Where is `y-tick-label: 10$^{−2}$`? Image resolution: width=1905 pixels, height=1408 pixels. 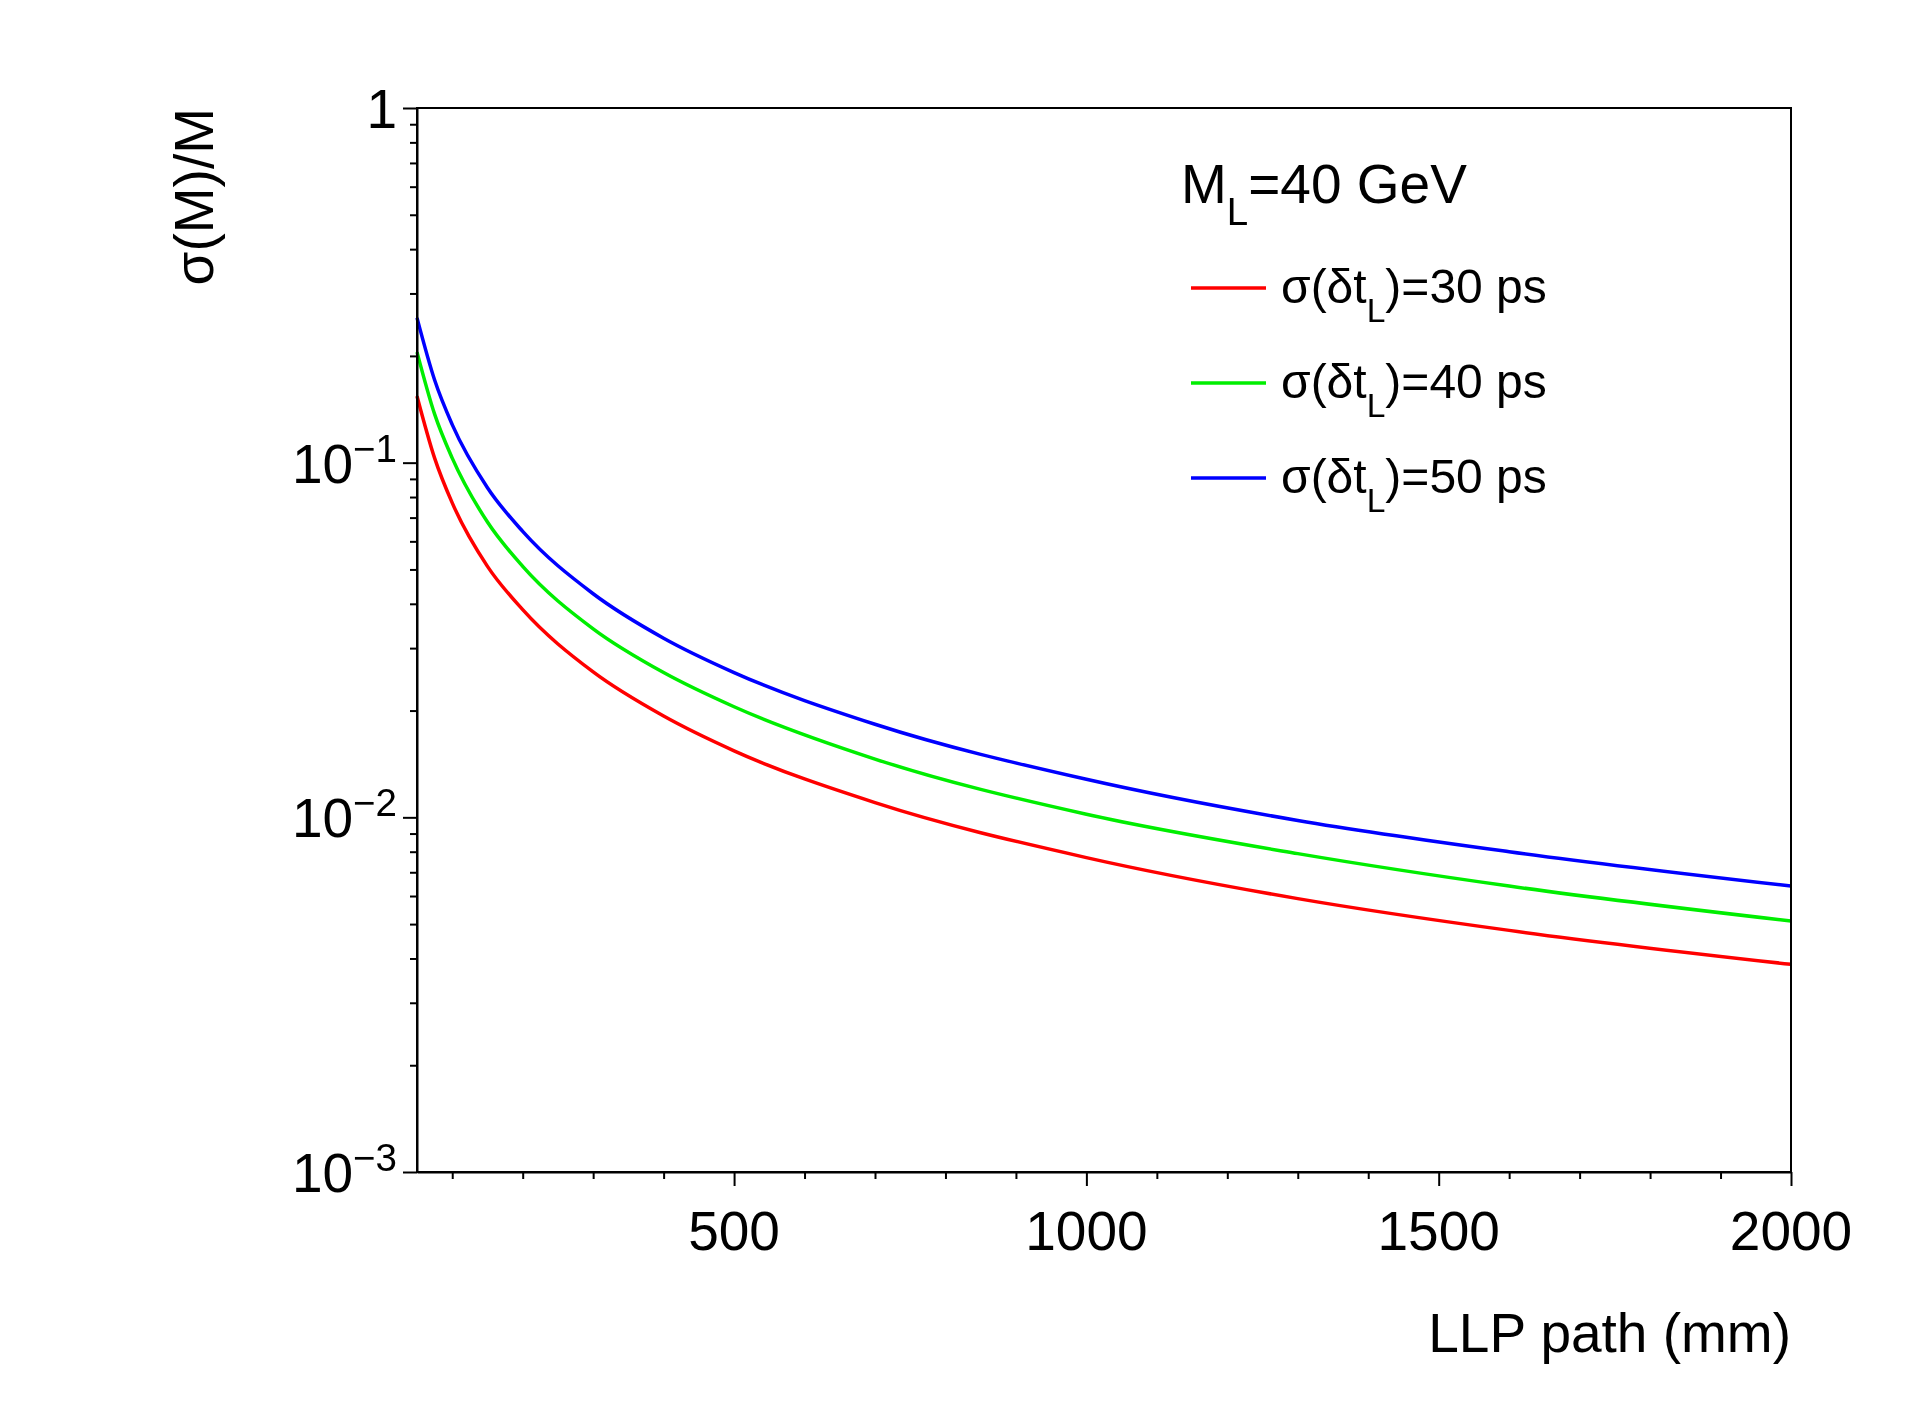
y-tick-label: 10$^{−2}$ is located at coordinates (344, 815).